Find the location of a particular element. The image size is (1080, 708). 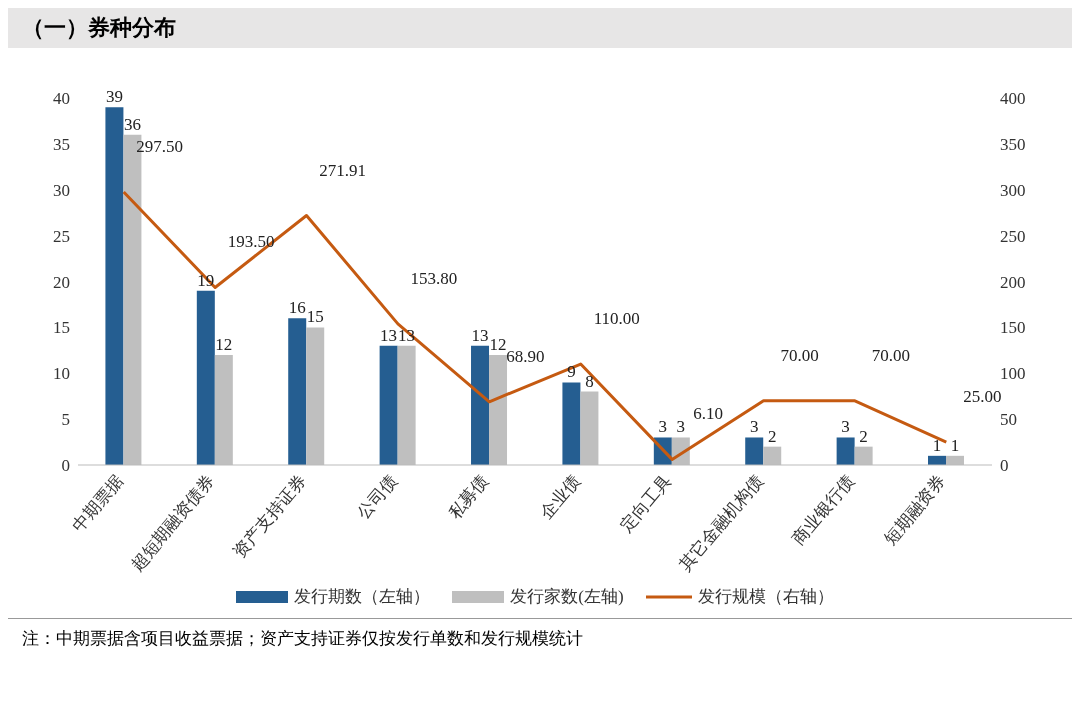

y-tick-label: 35 is located at coordinates (61, 144).